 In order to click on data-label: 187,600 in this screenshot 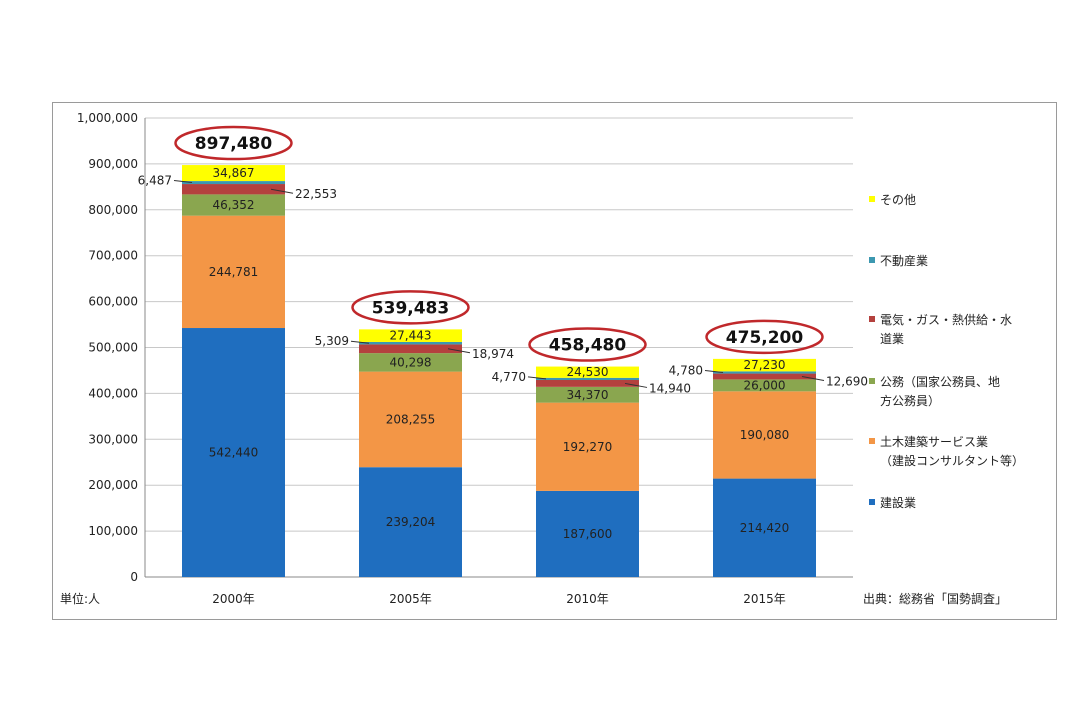, I will do `click(588, 534)`.